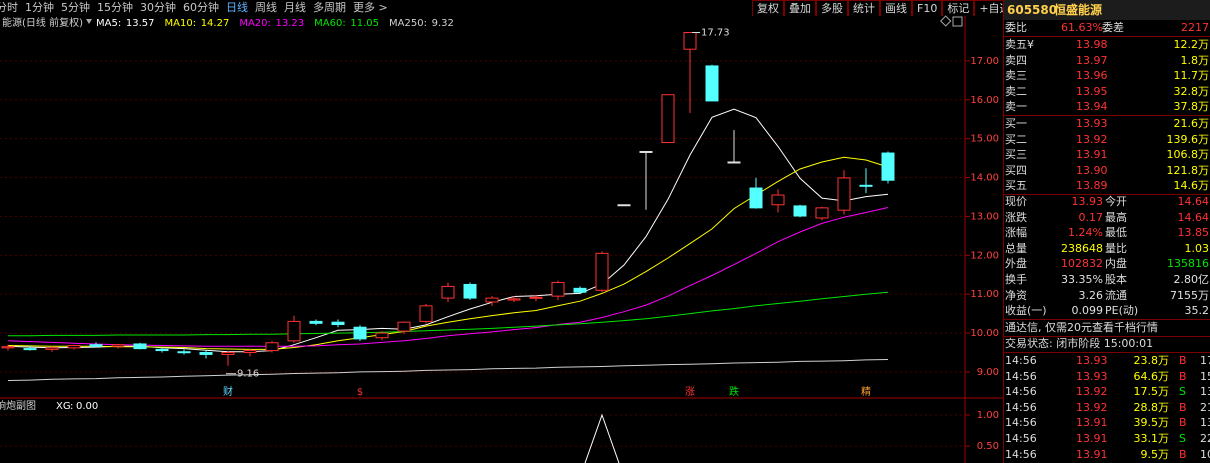 The height and width of the screenshot is (463, 1210). Describe the element at coordinates (1195, 27) in the screenshot. I see `ratio-cell: 2217` at that location.